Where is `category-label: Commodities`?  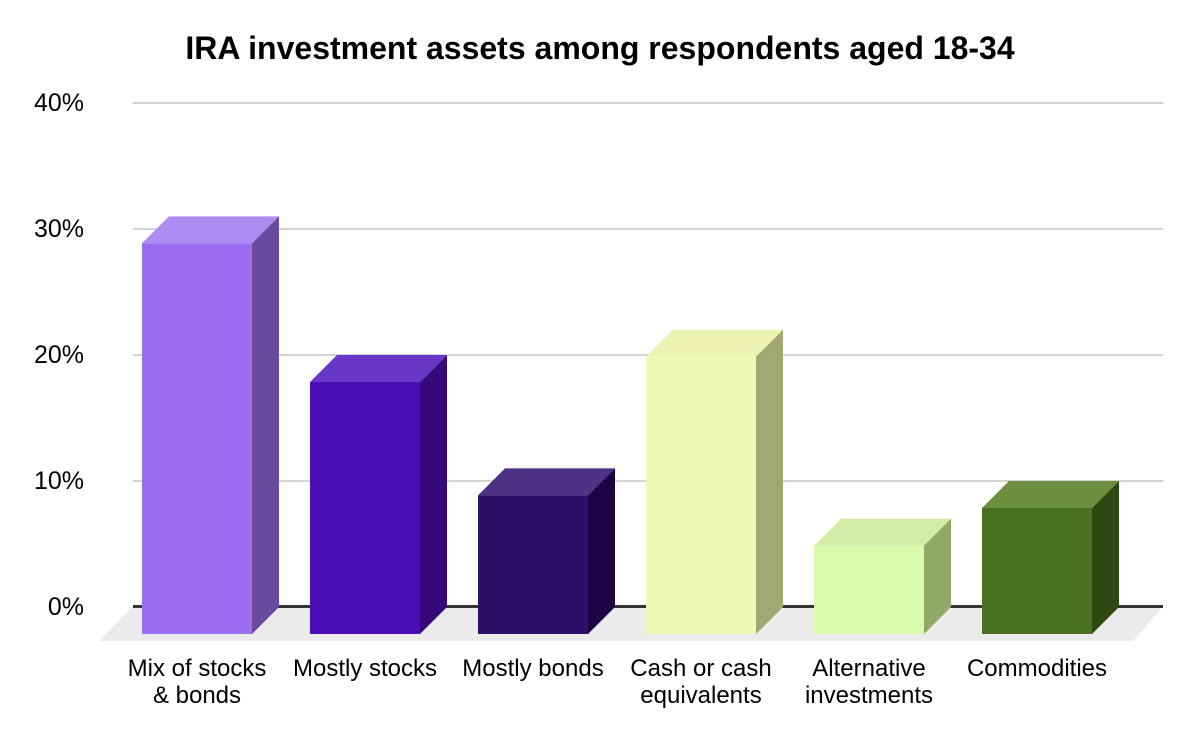 category-label: Commodities is located at coordinates (1037, 668).